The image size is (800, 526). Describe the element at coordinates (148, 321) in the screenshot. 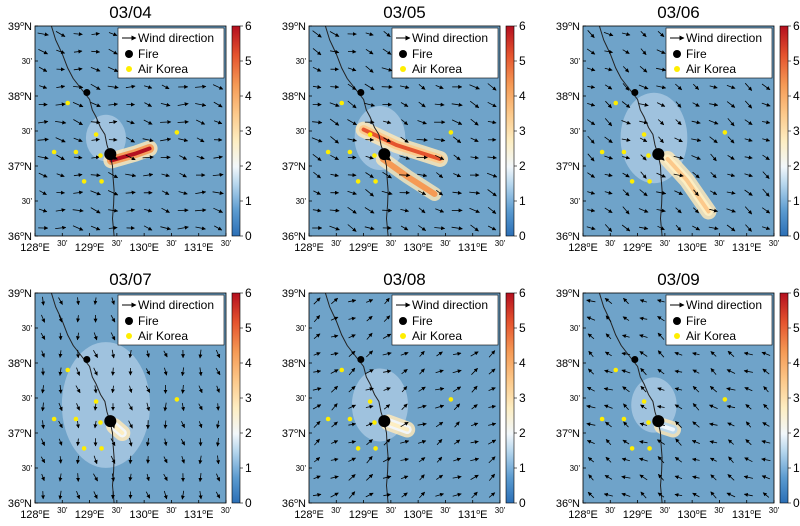

I see `legend-fire-label: Fire` at that location.